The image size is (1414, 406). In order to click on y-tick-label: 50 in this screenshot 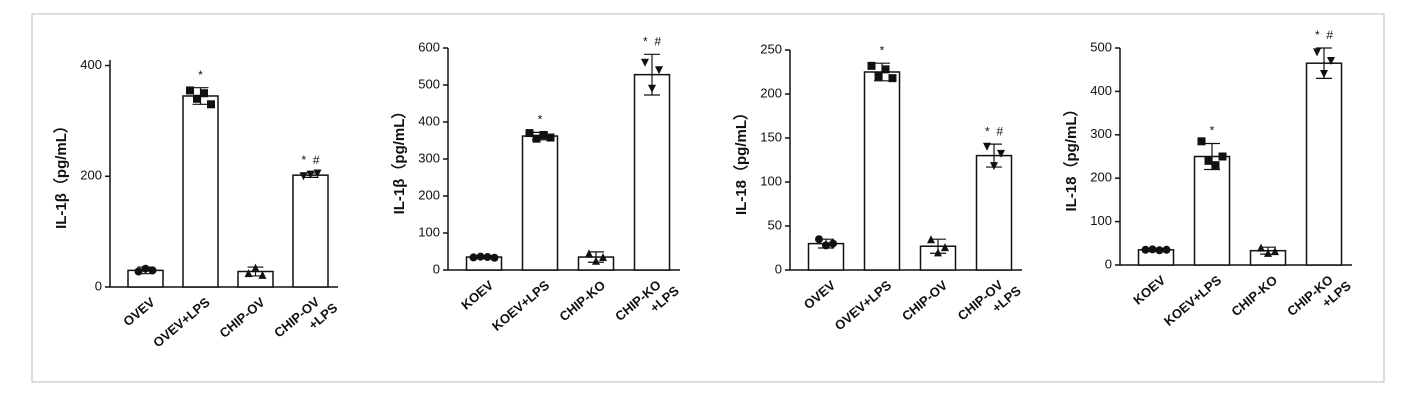, I will do `click(775, 224)`.